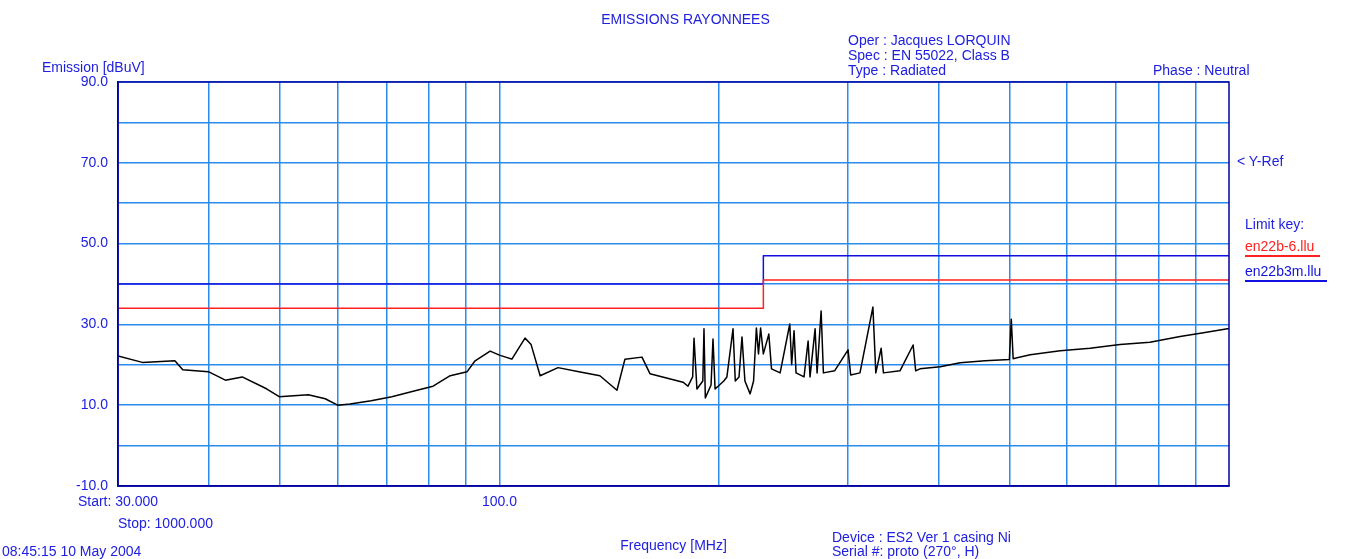 The image size is (1371, 559). I want to click on text: Stop: 1000.000, so click(165, 523).